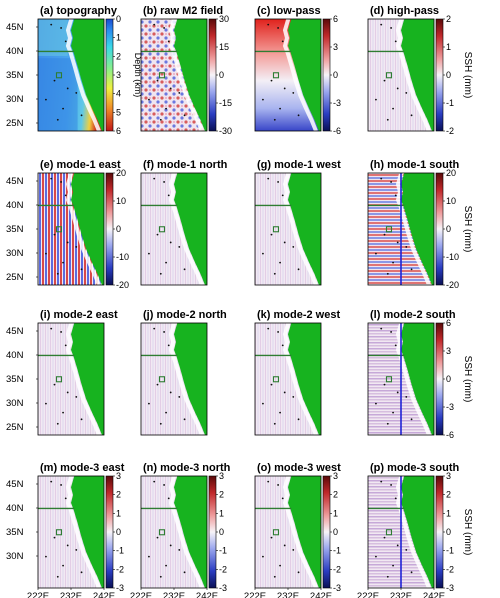 The width and height of the screenshot is (500, 598). Describe the element at coordinates (452, 257) in the screenshot. I see `colorbar-tick-label: -10` at that location.